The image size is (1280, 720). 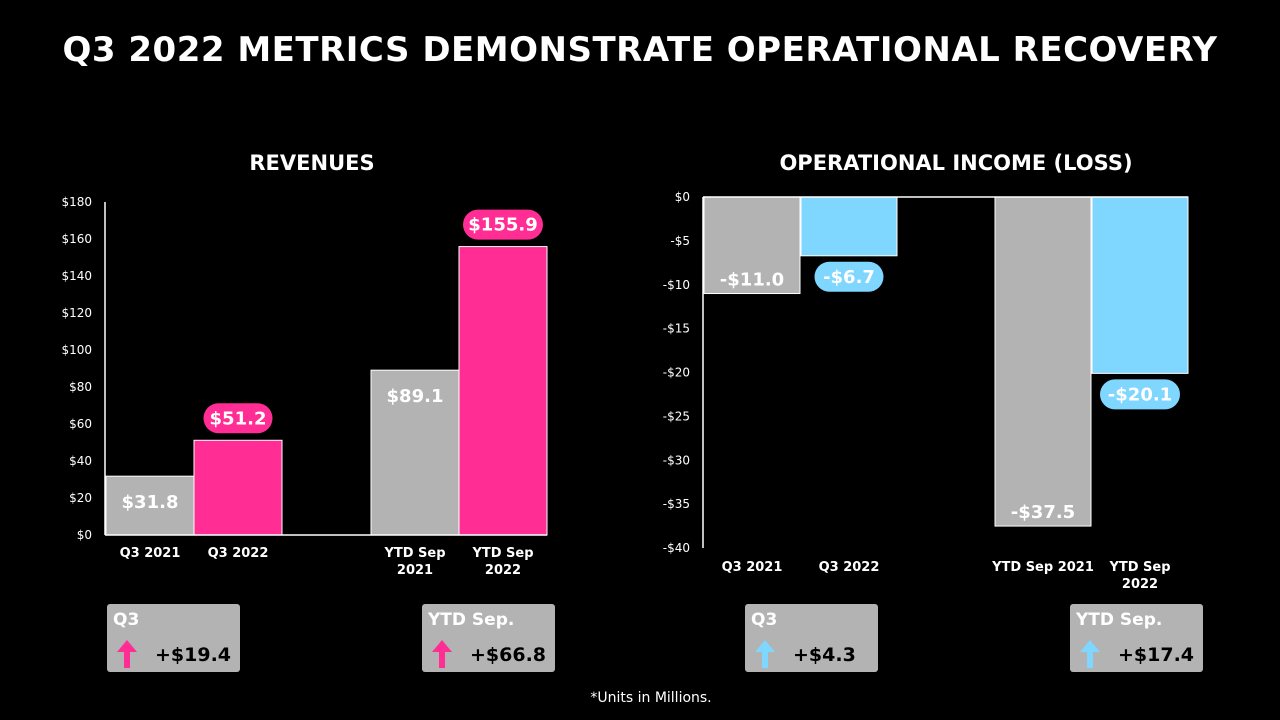 I want to click on y-tick-label: -$40, so click(x=676, y=548).